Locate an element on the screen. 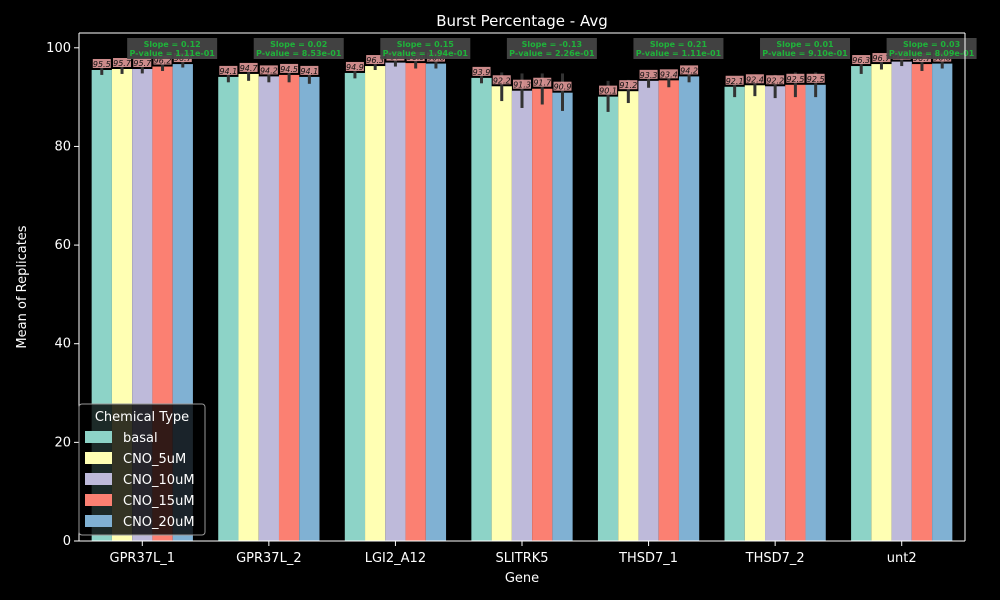  x-tick-label: GPR37L_2 is located at coordinates (269, 558).